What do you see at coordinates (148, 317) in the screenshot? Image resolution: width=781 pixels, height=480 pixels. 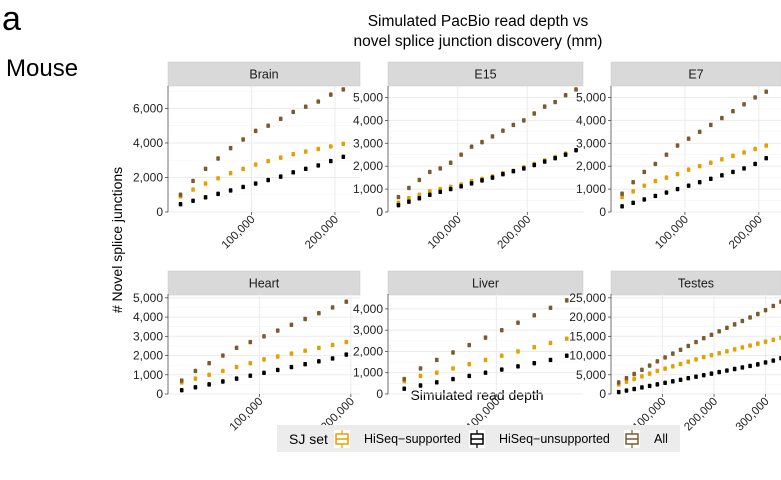 I see `y-tick-label: 4,000` at bounding box center [148, 317].